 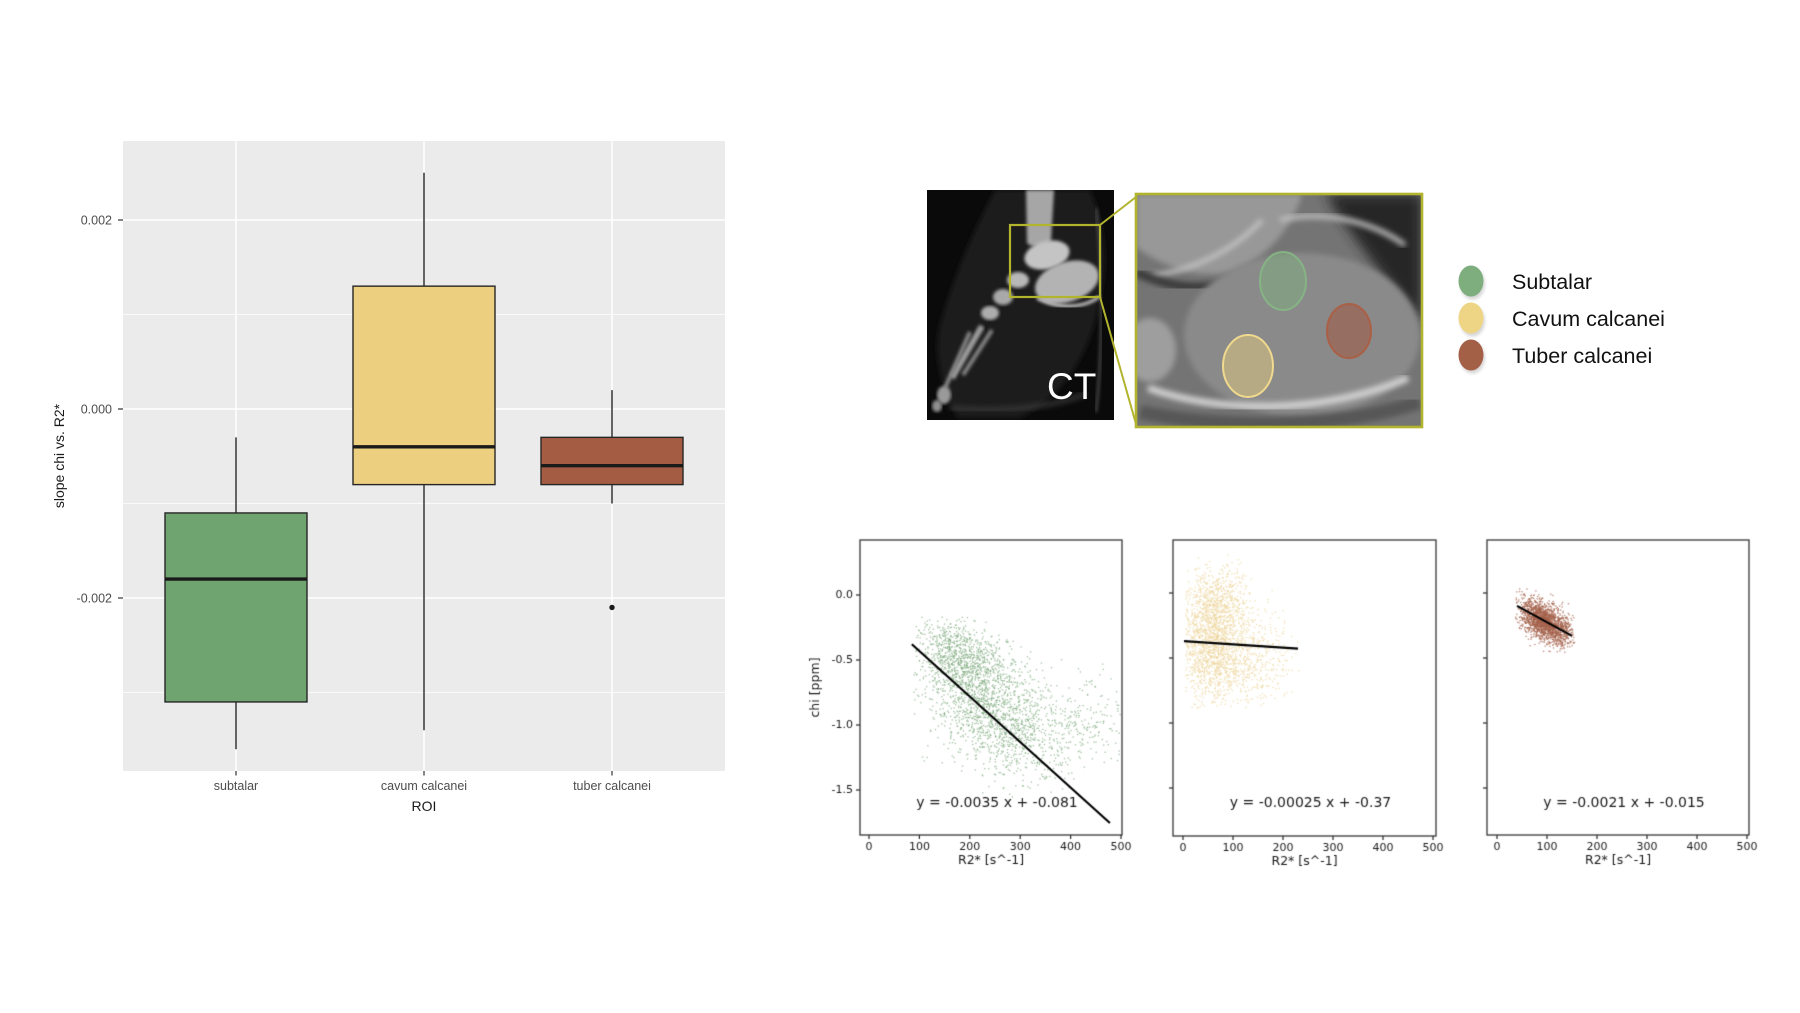 I want to click on box-subtalar, so click(x=236, y=607).